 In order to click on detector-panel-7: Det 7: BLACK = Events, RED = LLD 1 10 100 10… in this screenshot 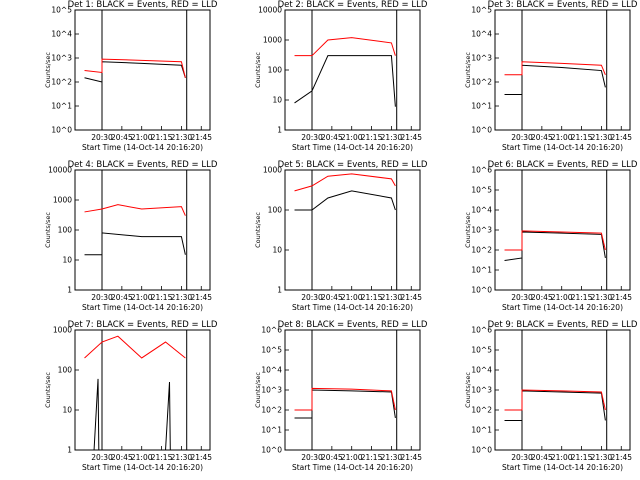, I will do `click(131, 396)`.